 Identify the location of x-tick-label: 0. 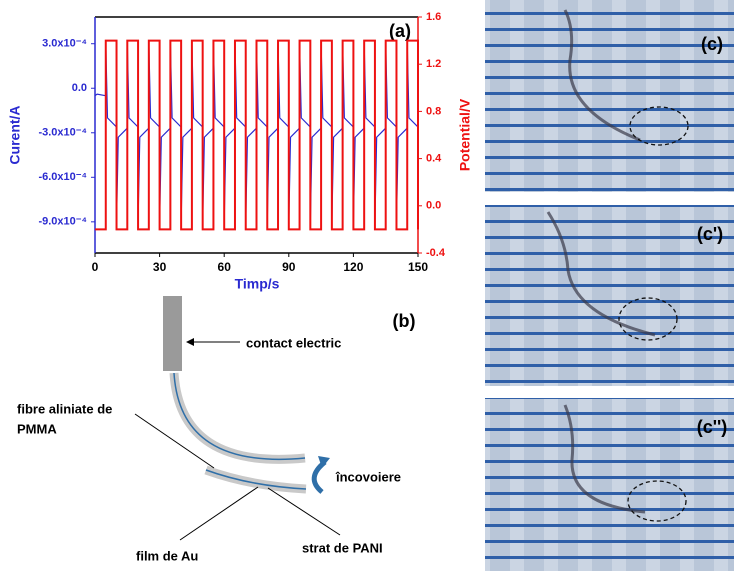
(95, 267).